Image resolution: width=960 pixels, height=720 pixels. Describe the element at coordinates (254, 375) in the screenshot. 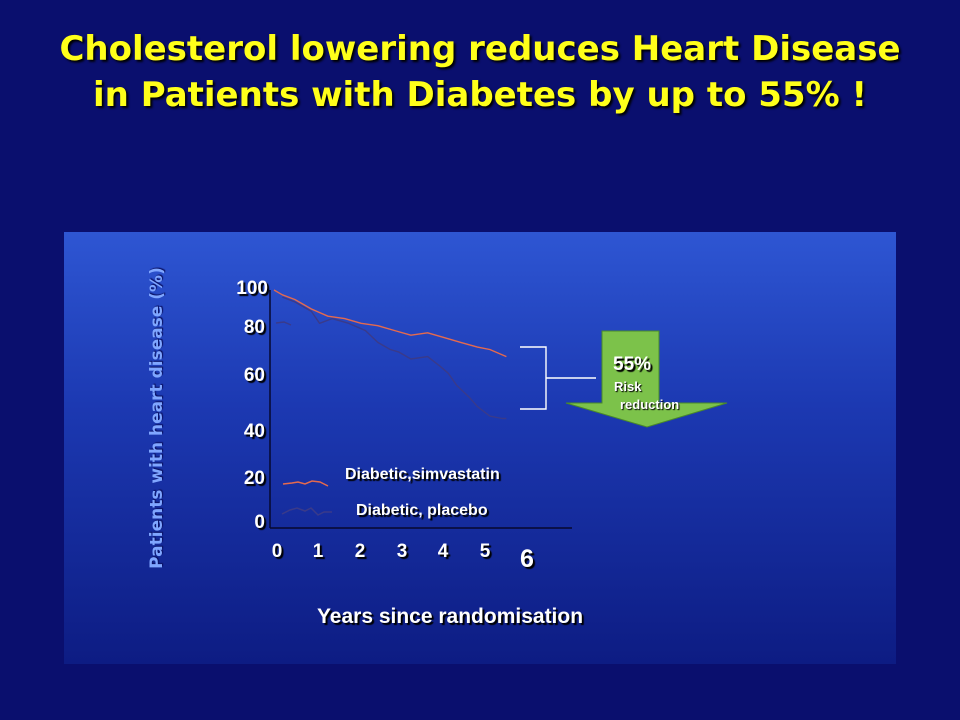

I see `y-tick-label: 60` at that location.